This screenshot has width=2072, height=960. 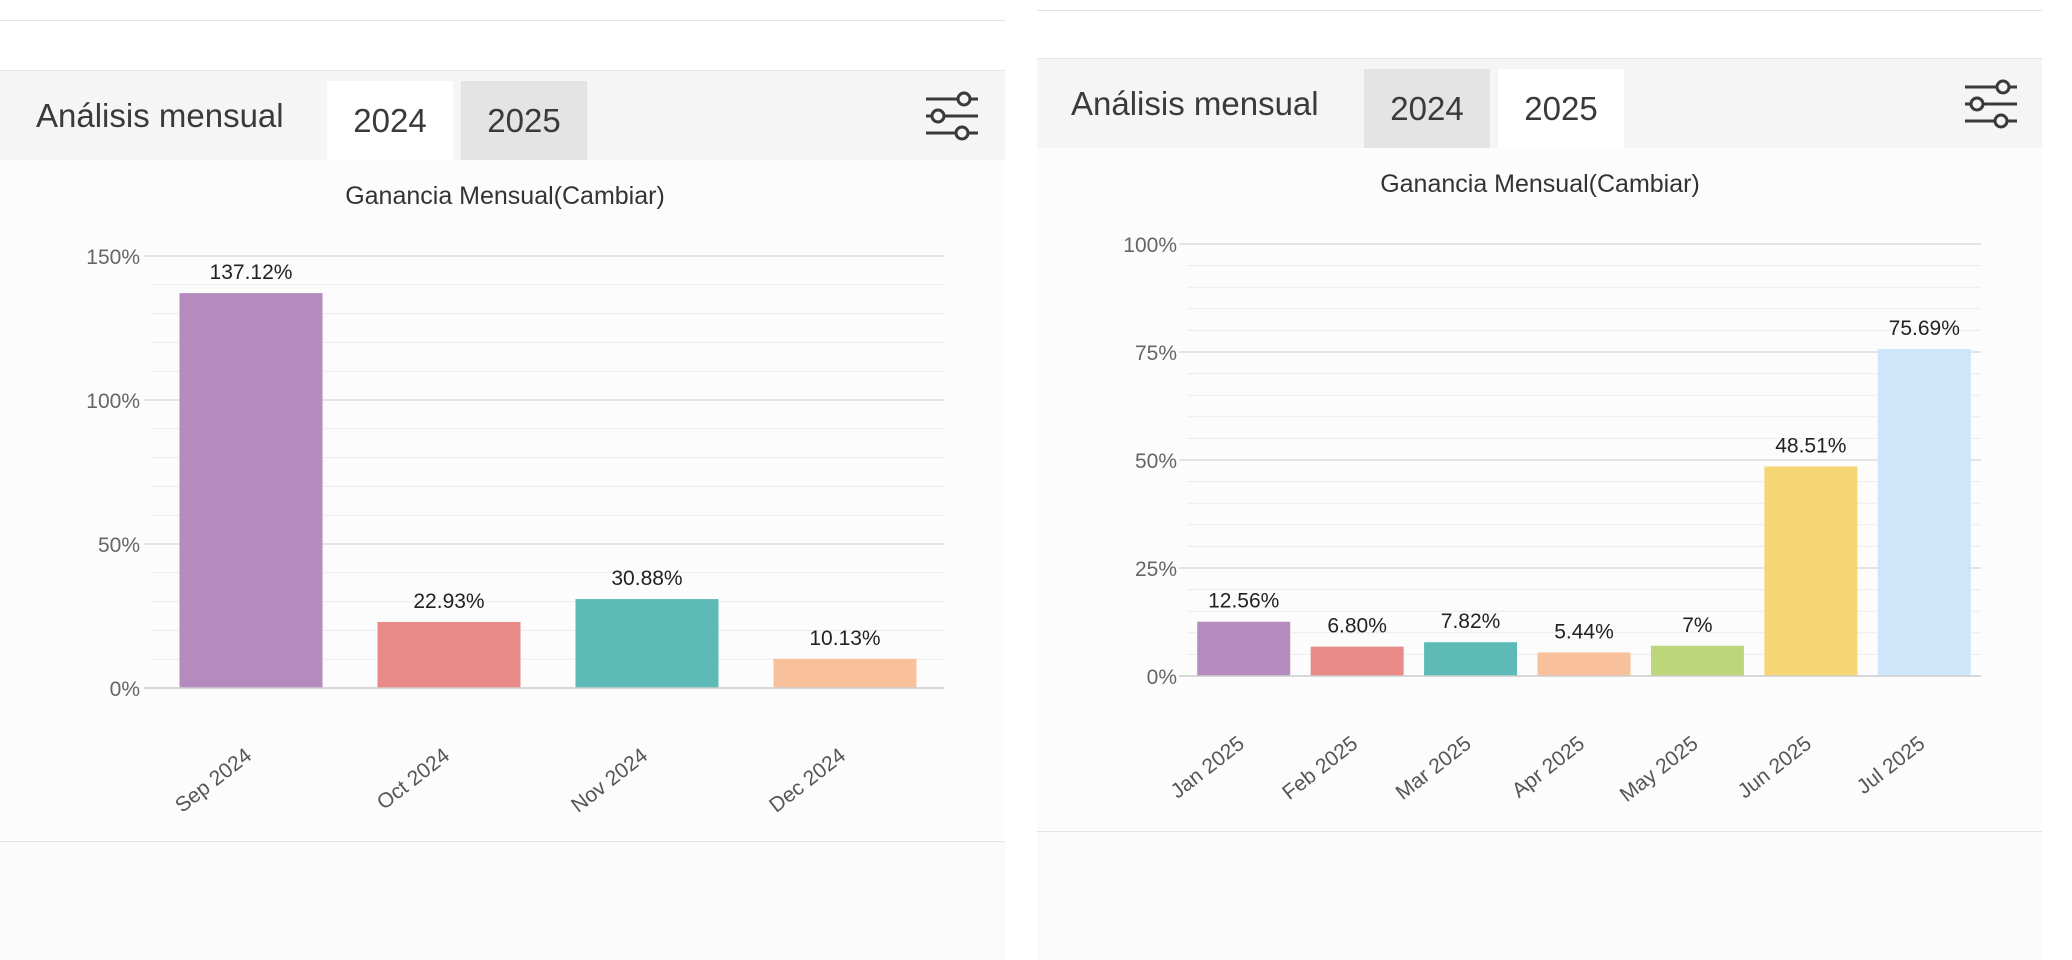 I want to click on x-tick-label: Mar 2025, so click(x=1434, y=768).